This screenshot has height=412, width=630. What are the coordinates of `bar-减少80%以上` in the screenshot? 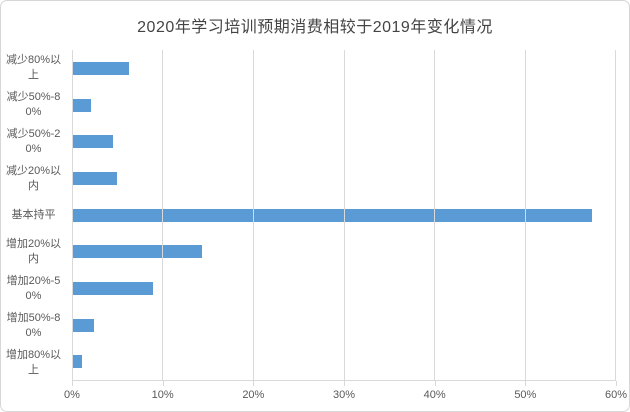 It's located at (101, 68).